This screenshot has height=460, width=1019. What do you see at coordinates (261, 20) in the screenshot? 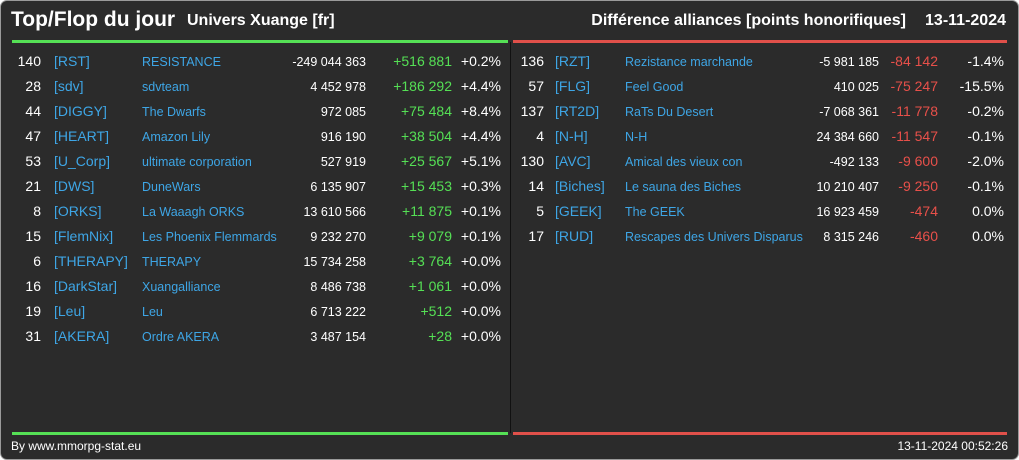
I see `server-name: Univers Xuange [fr]` at bounding box center [261, 20].